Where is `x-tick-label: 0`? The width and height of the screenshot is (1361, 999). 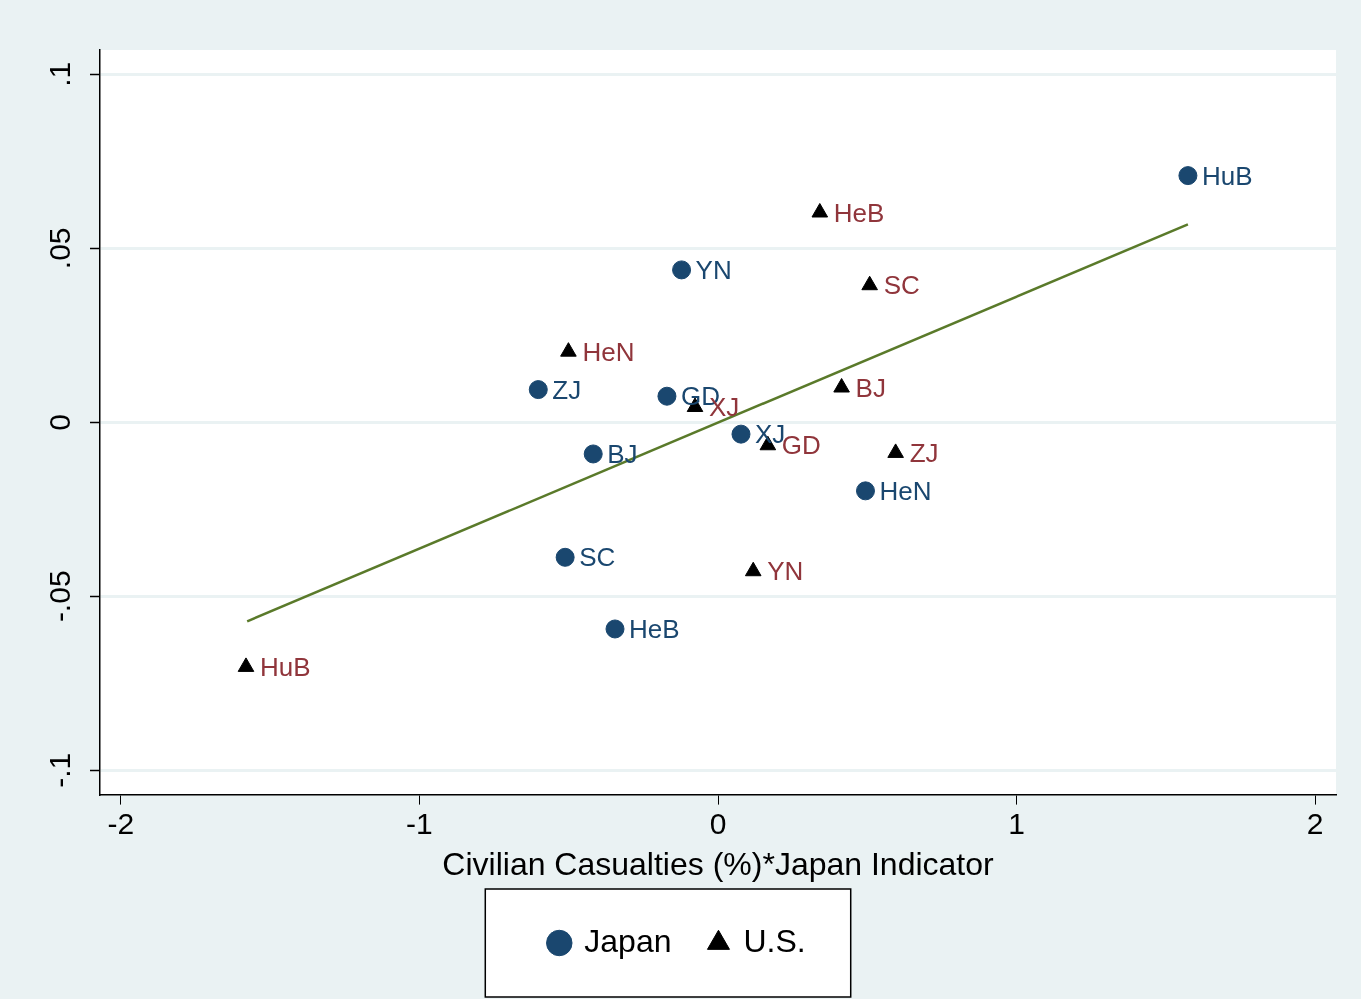
x-tick-label: 0 is located at coordinates (718, 823).